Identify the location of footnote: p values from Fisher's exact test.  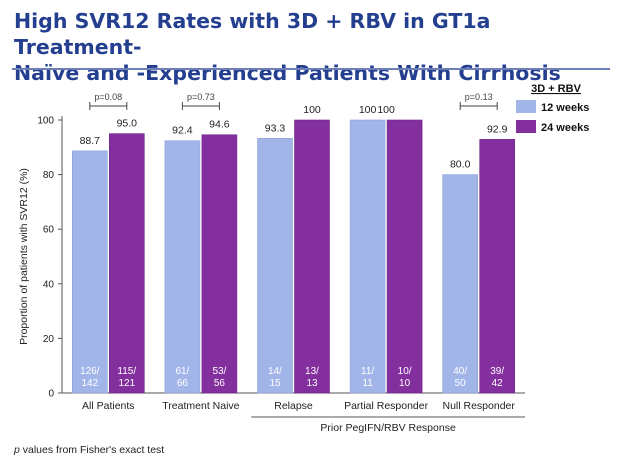
(89, 450).